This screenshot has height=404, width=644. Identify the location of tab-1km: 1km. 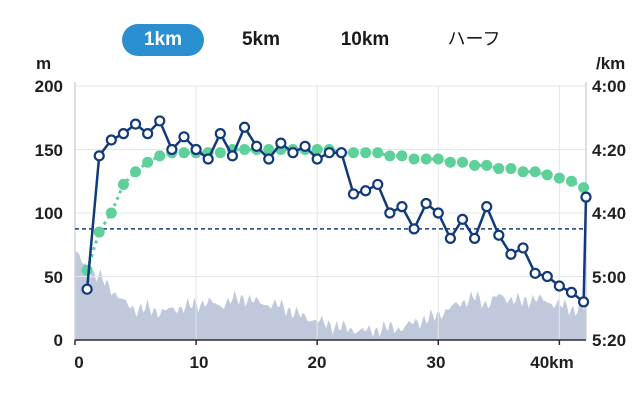
(163, 40).